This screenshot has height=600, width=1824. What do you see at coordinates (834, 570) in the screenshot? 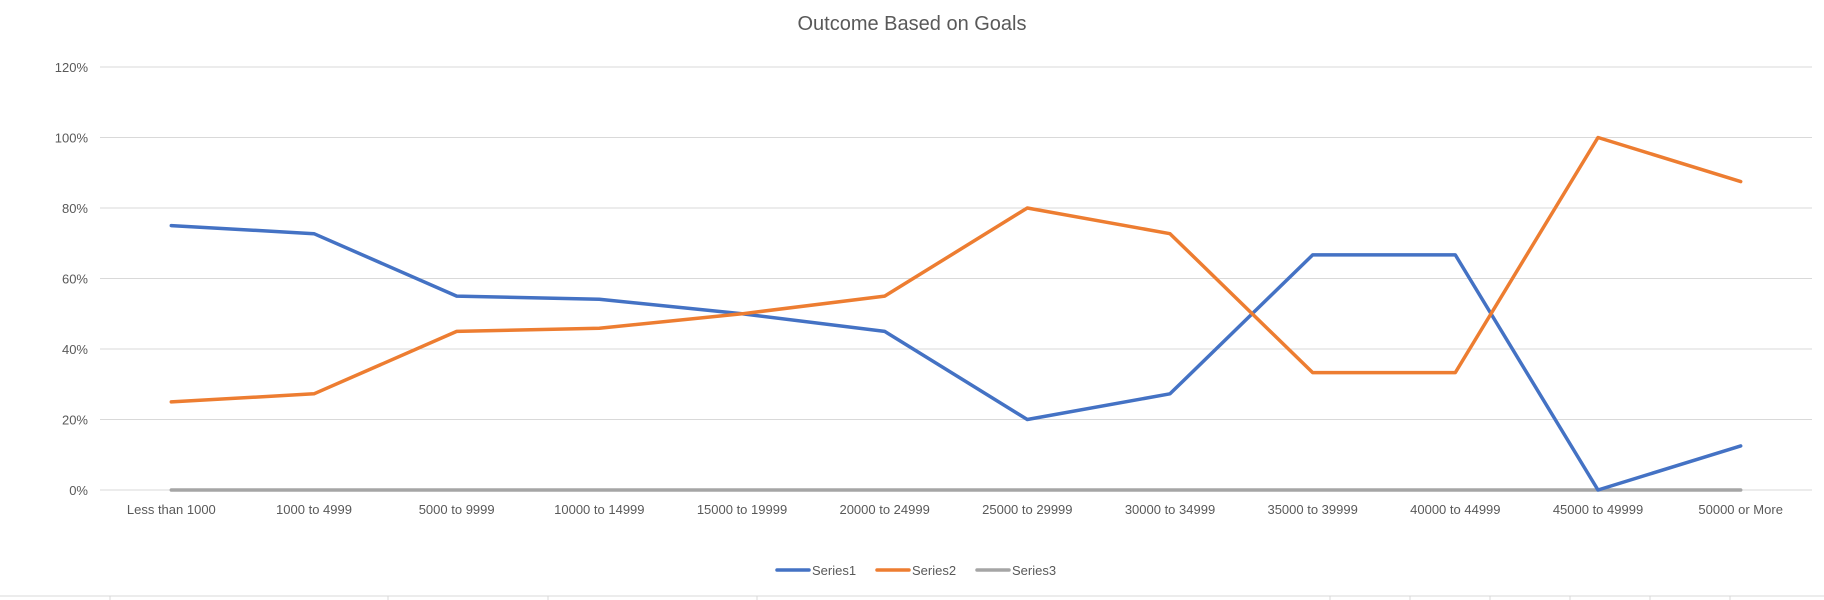
I see `legend-label: Series1` at bounding box center [834, 570].